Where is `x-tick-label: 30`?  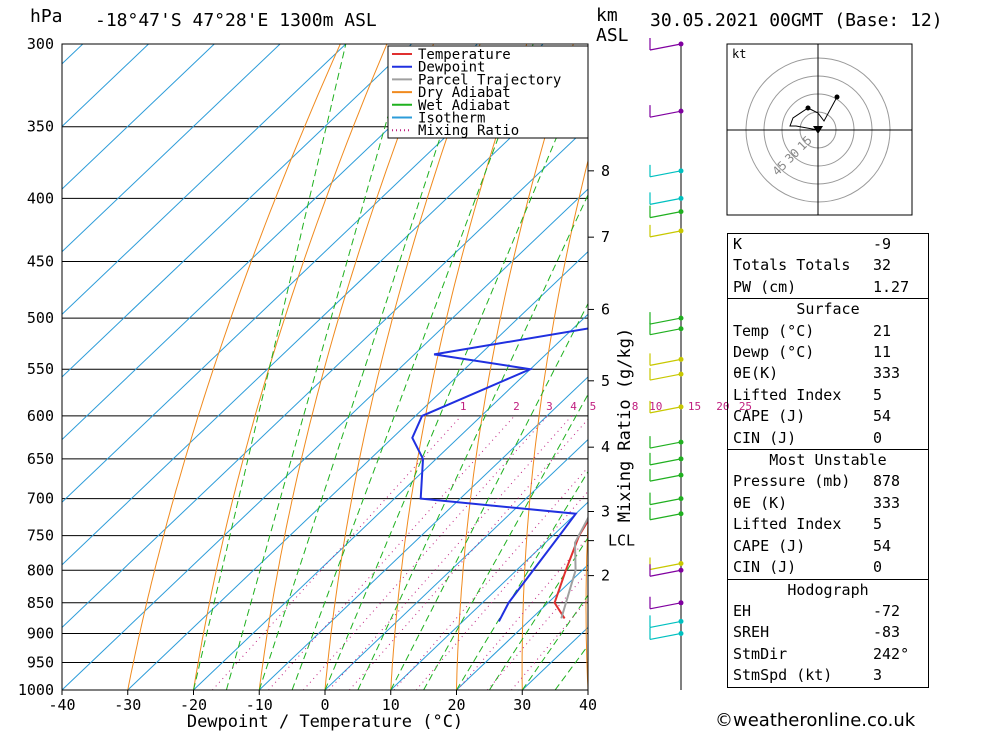
x-tick-label: 30 is located at coordinates (522, 705).